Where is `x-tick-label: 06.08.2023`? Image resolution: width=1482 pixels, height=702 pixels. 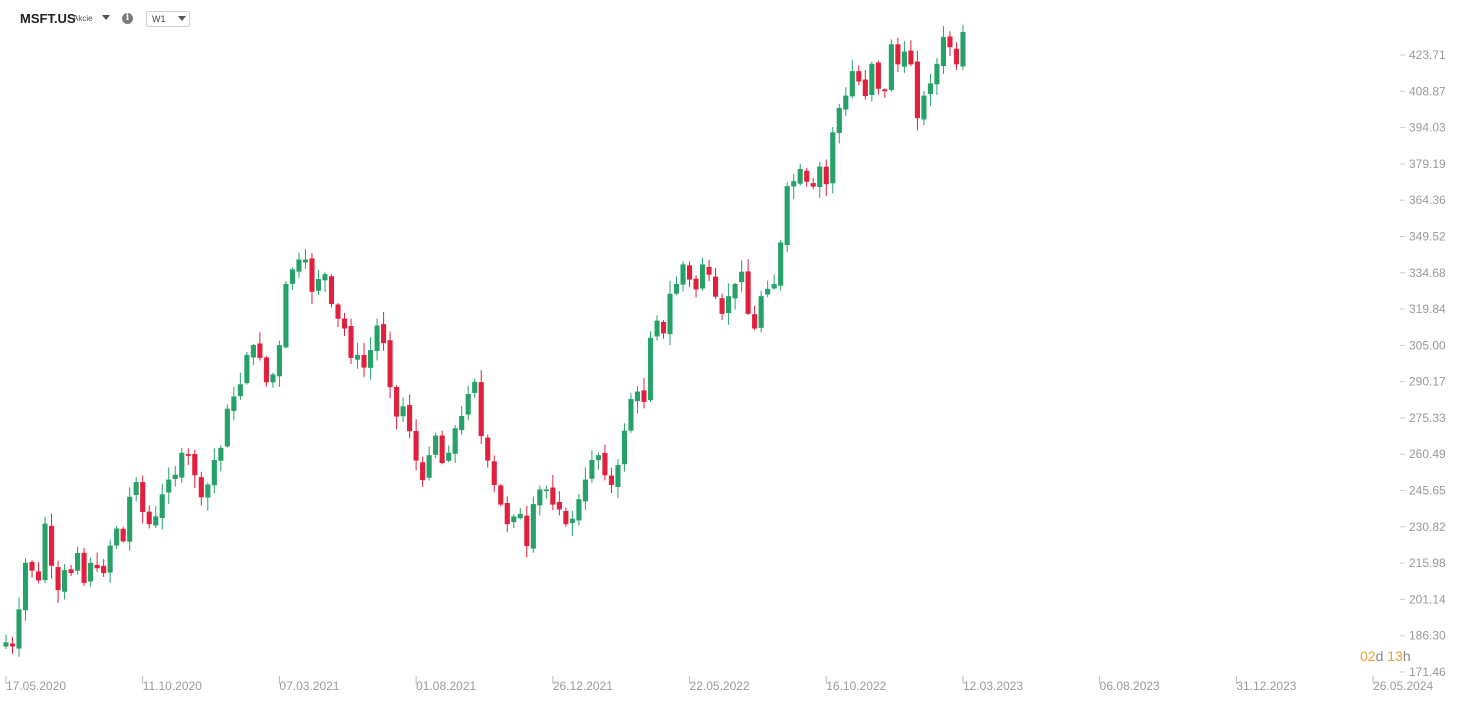
x-tick-label: 06.08.2023 is located at coordinates (1130, 686).